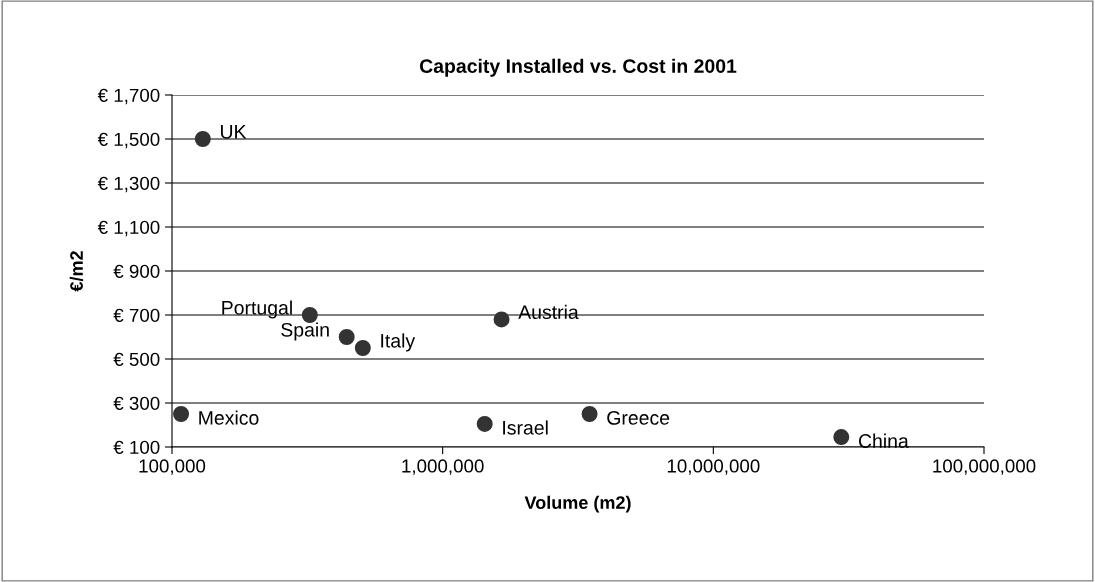 This screenshot has width=1095, height=582. Describe the element at coordinates (234, 132) in the screenshot. I see `annotation: UK` at that location.